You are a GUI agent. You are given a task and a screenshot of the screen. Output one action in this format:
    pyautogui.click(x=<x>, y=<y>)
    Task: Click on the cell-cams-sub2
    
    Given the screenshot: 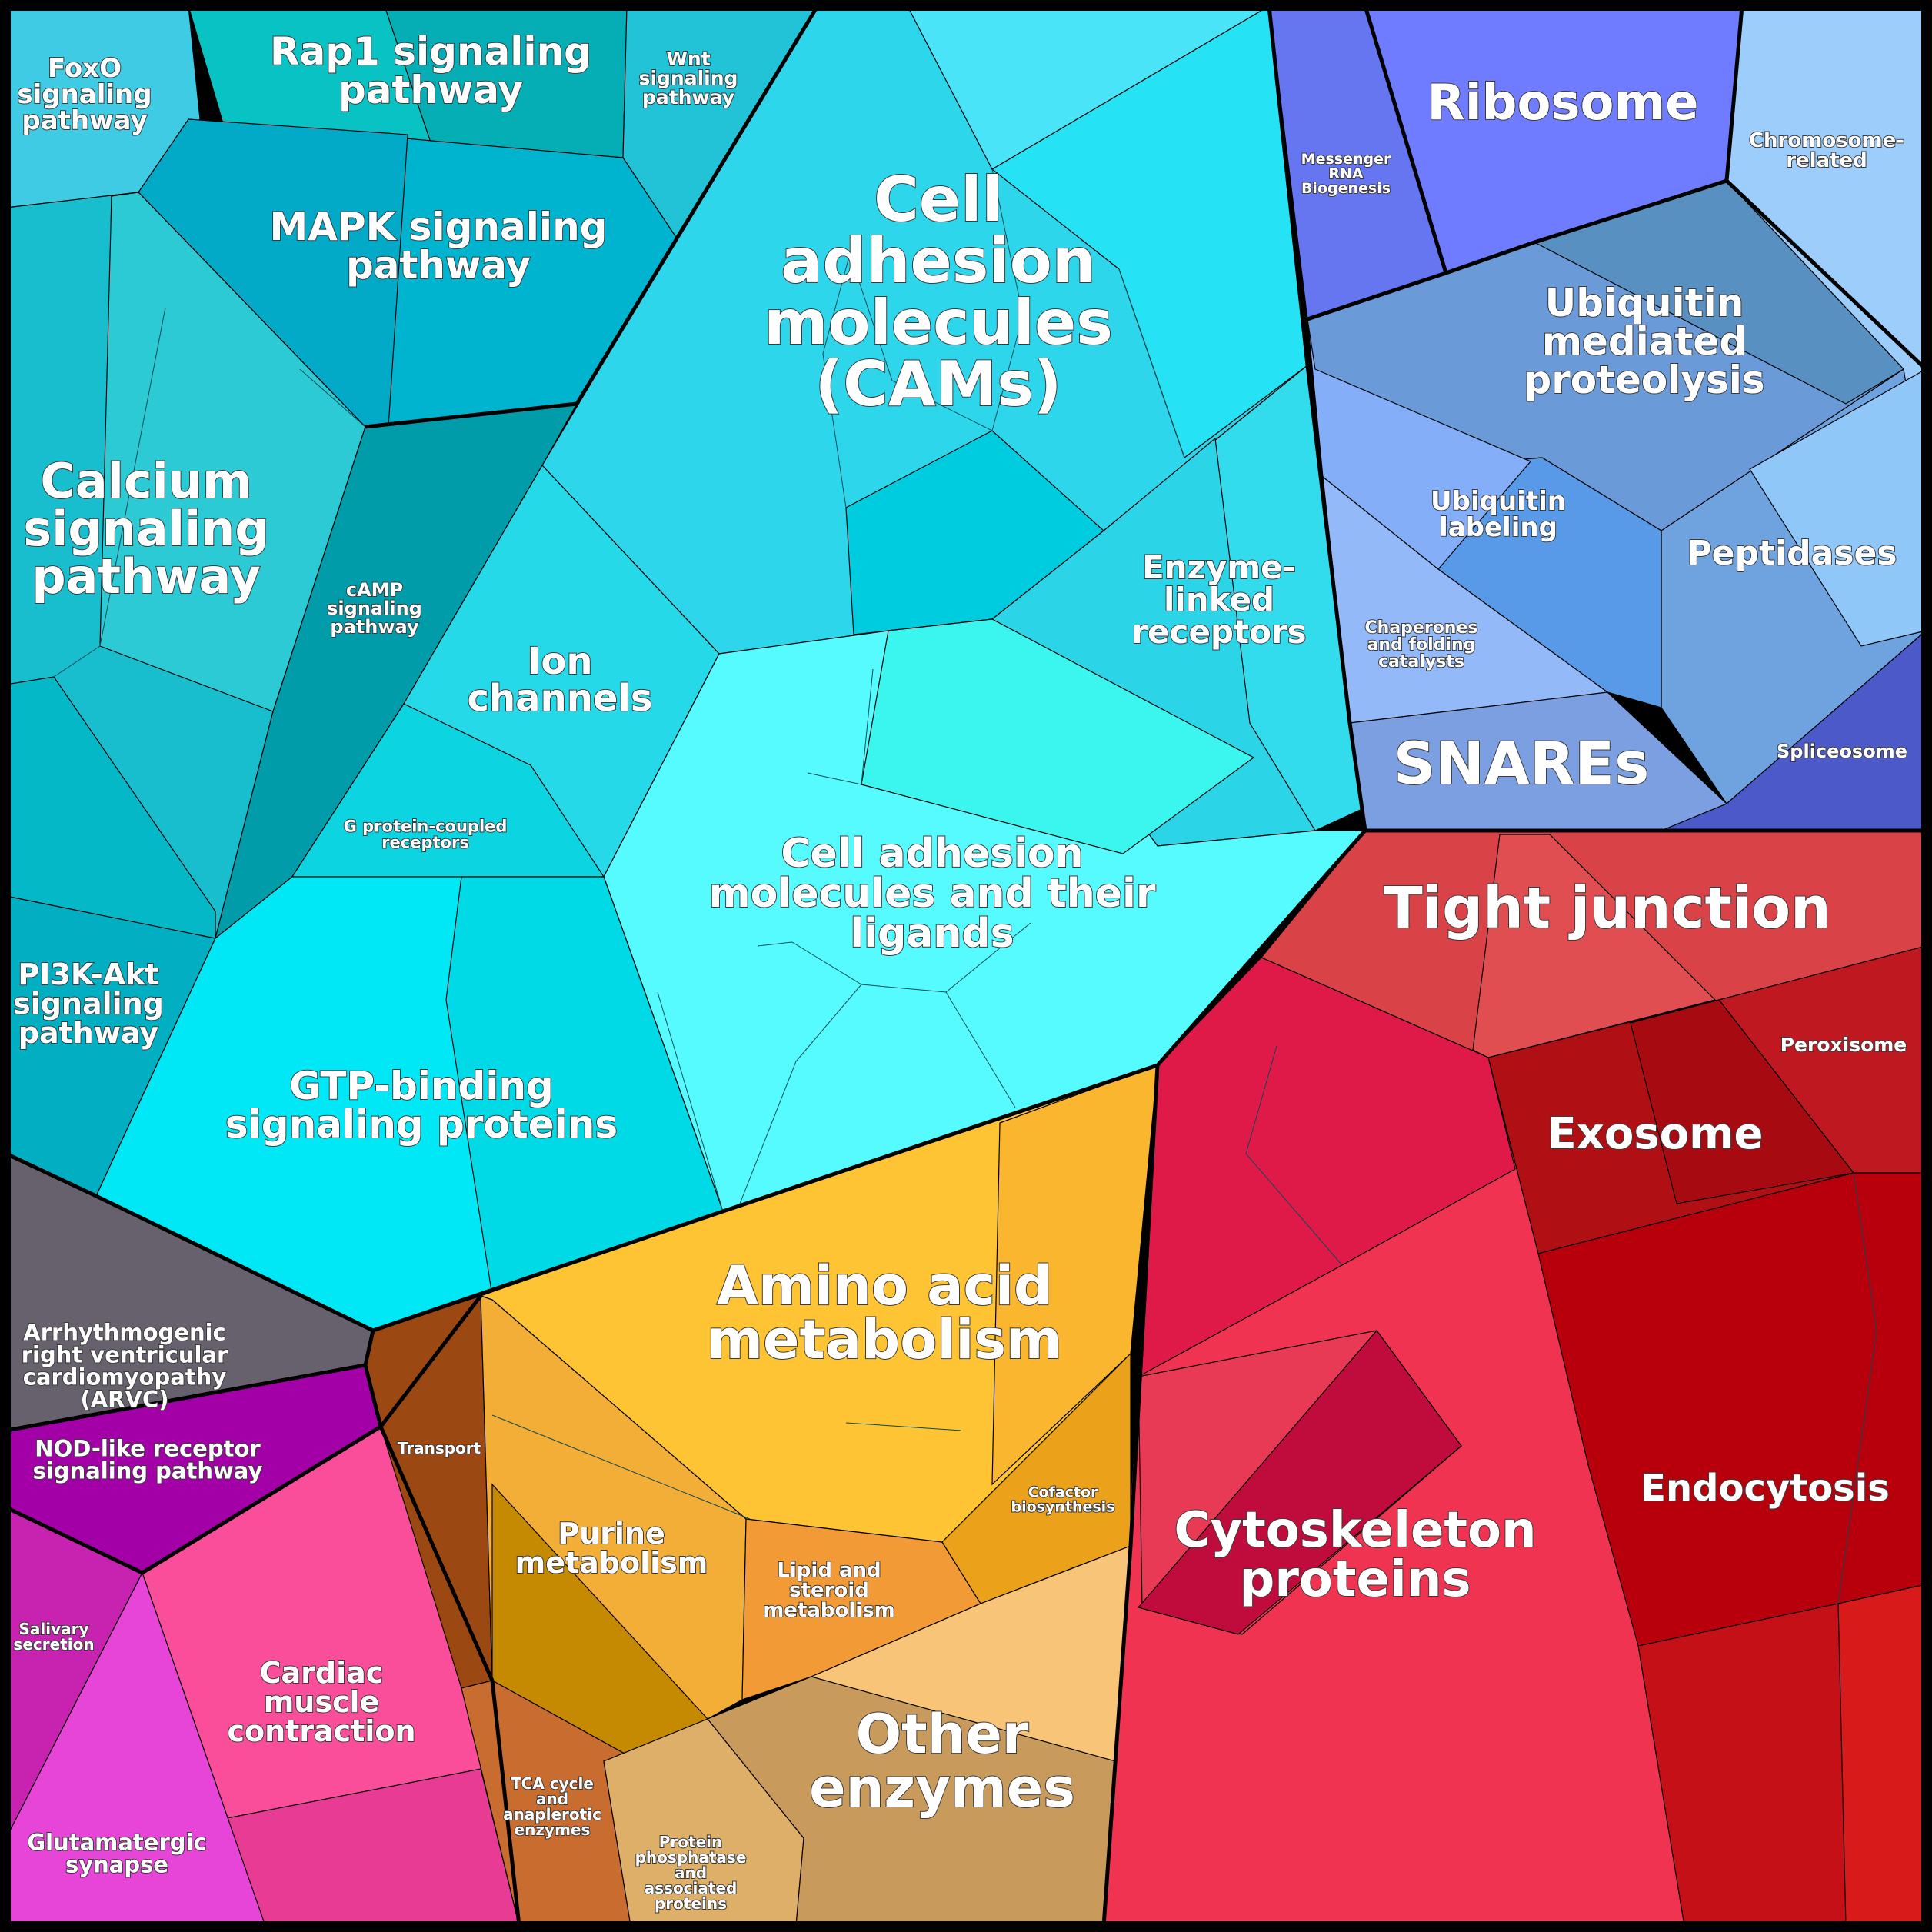 What is the action you would take?
    pyautogui.click(x=1149, y=231)
    